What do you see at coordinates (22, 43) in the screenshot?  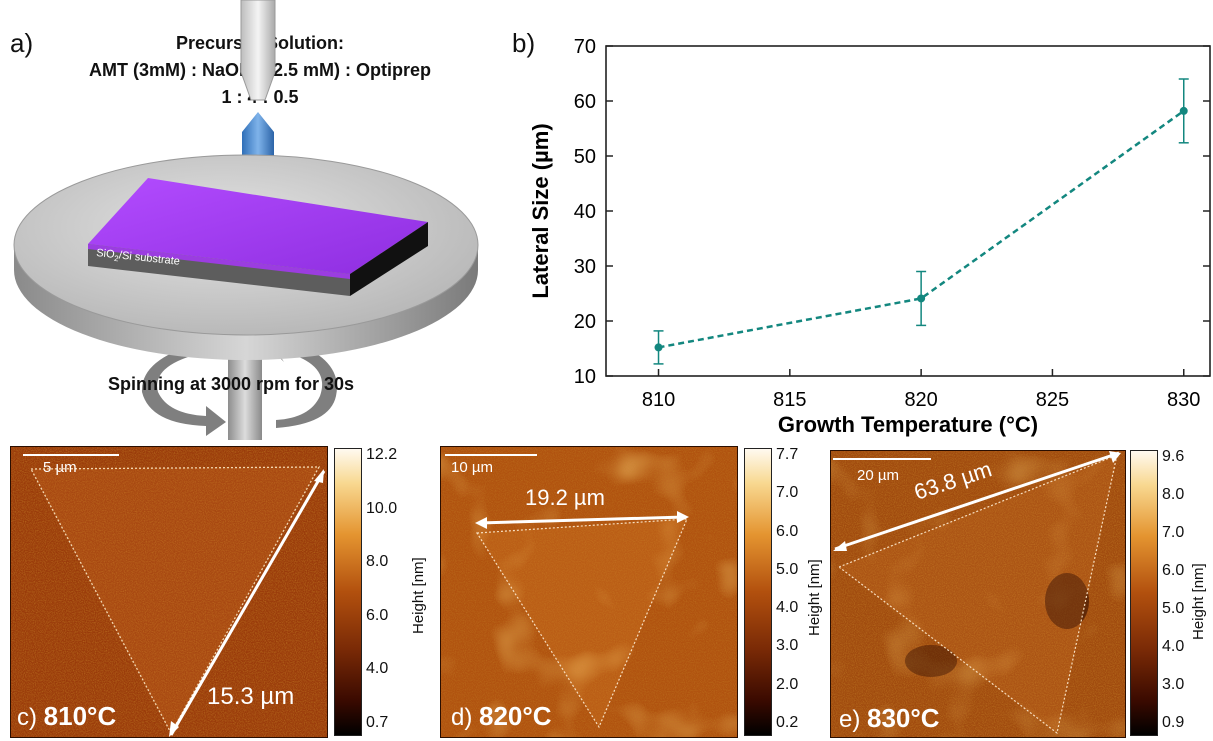 I see `panel-a-label: a)` at bounding box center [22, 43].